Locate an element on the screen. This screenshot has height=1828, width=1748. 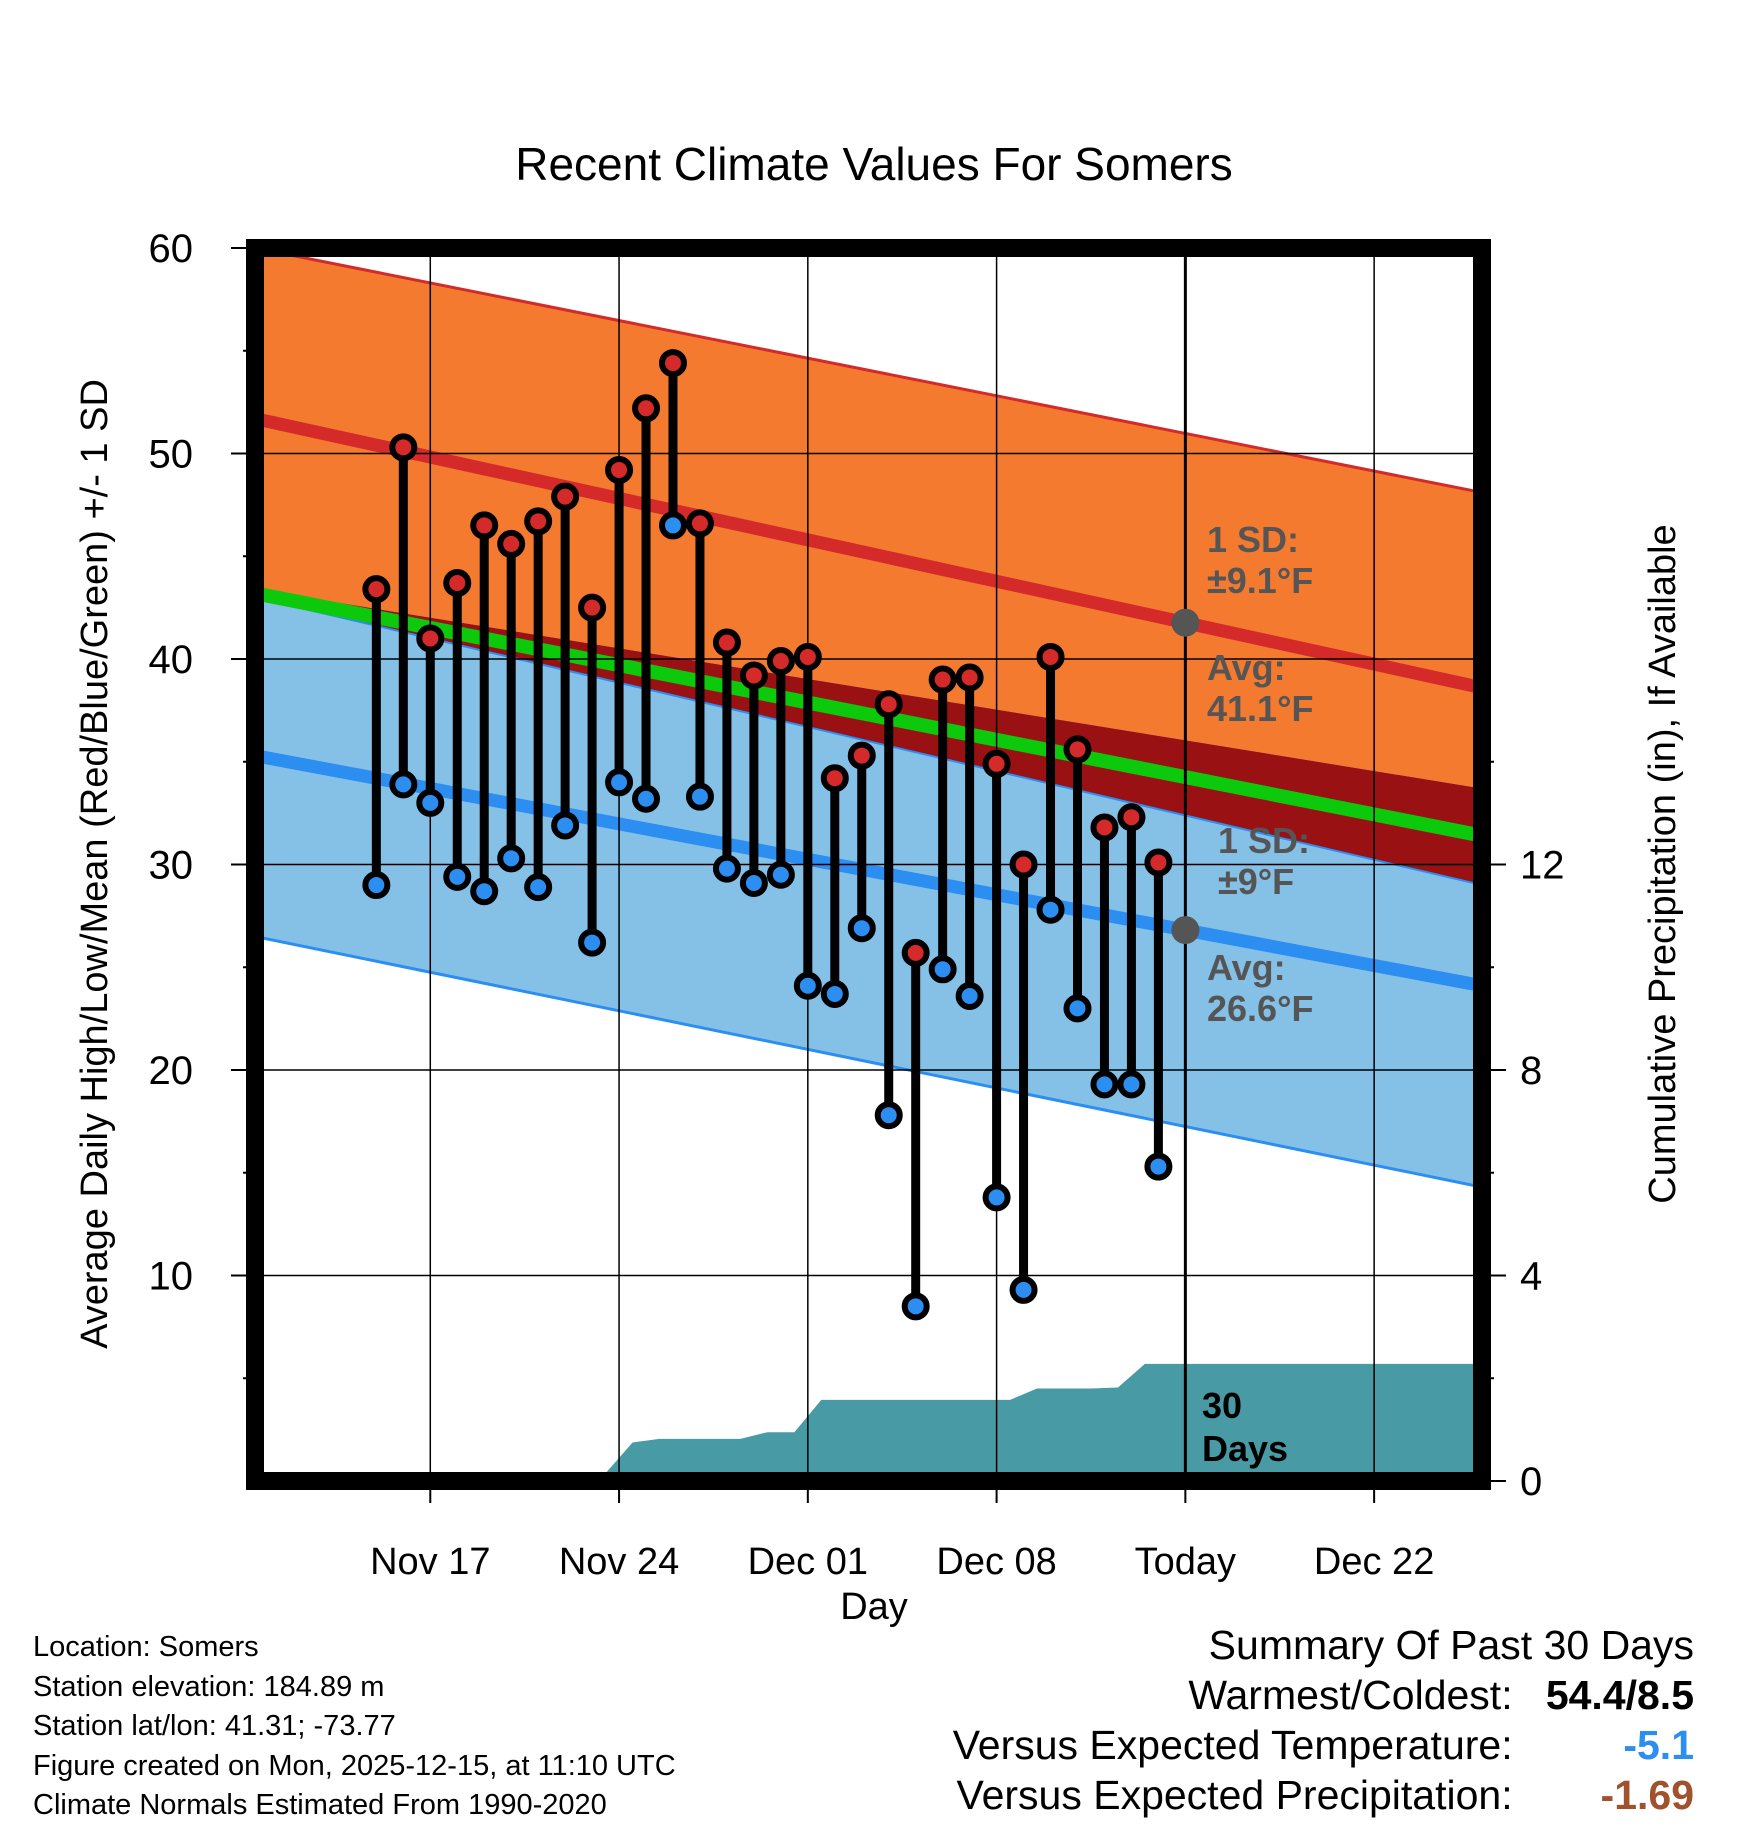
low-sd-value: ±9°F is located at coordinates (1256, 881).